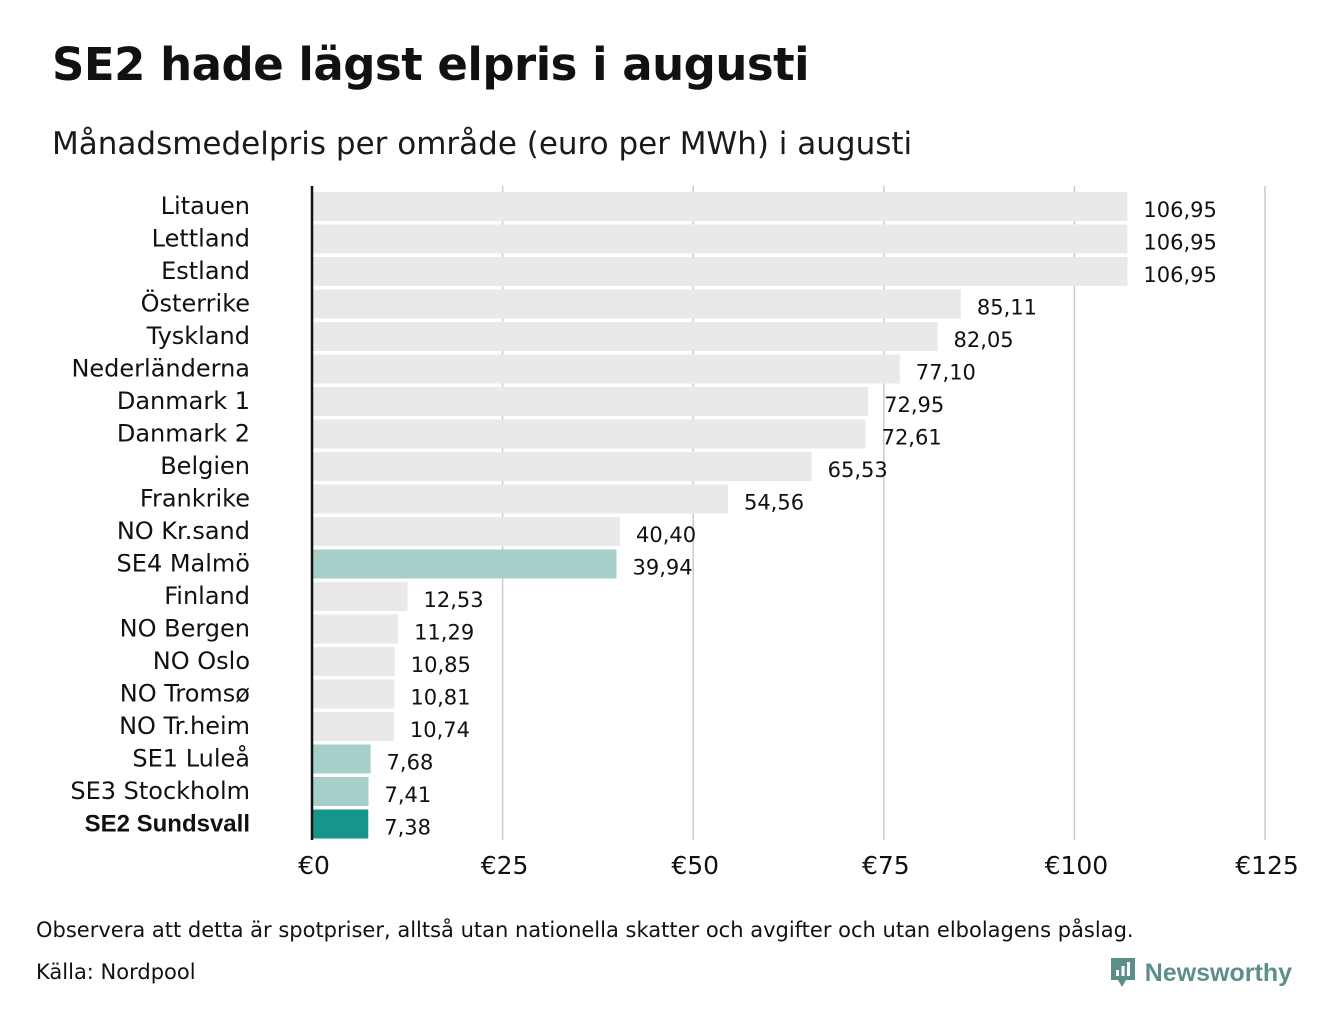 This screenshot has height=1020, width=1340. Describe the element at coordinates (195, 499) in the screenshot. I see `category-label: Frankrike` at that location.